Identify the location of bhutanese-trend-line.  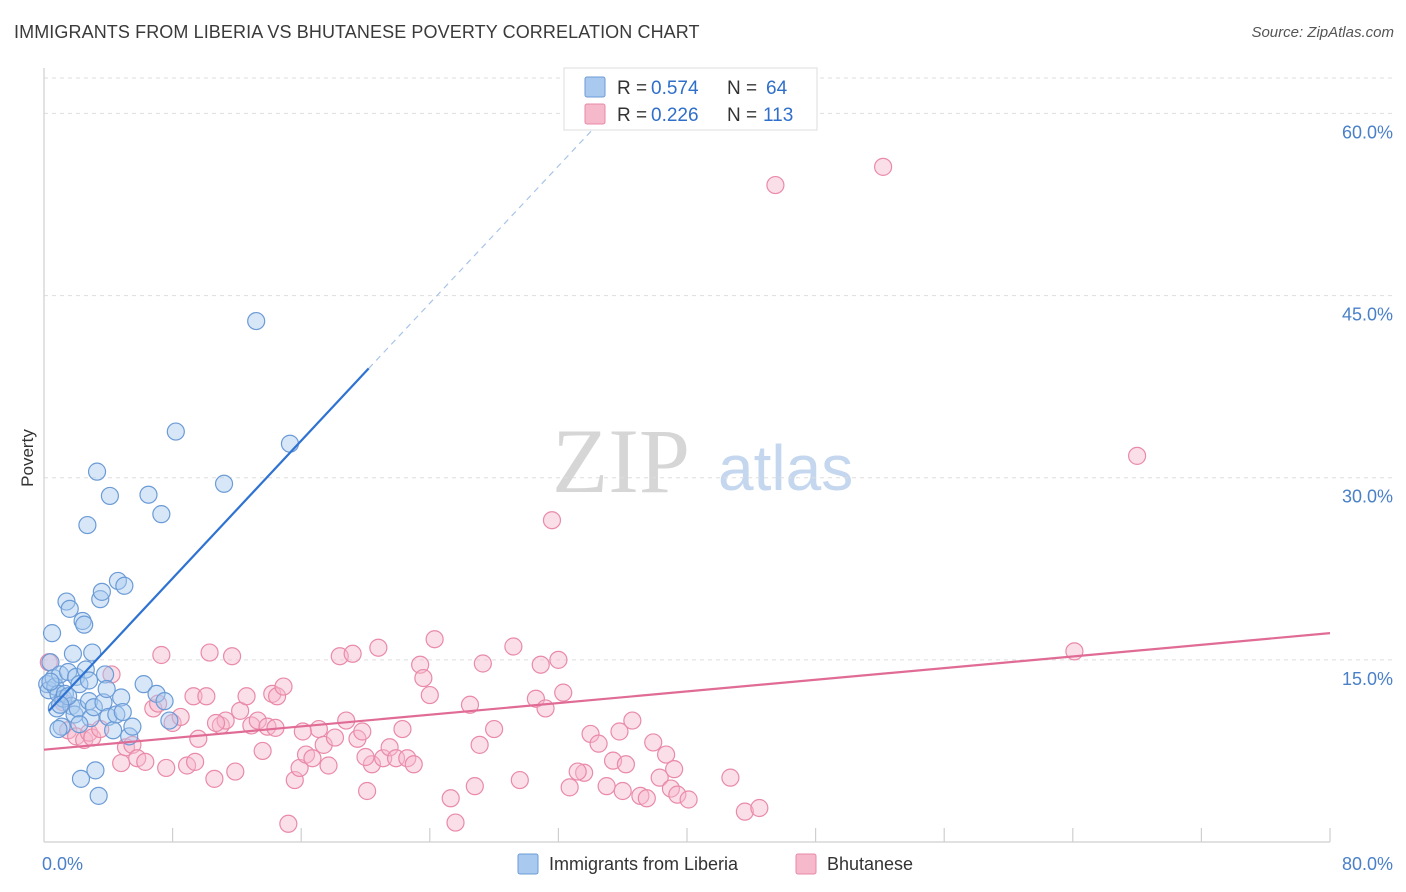
(687, 691).